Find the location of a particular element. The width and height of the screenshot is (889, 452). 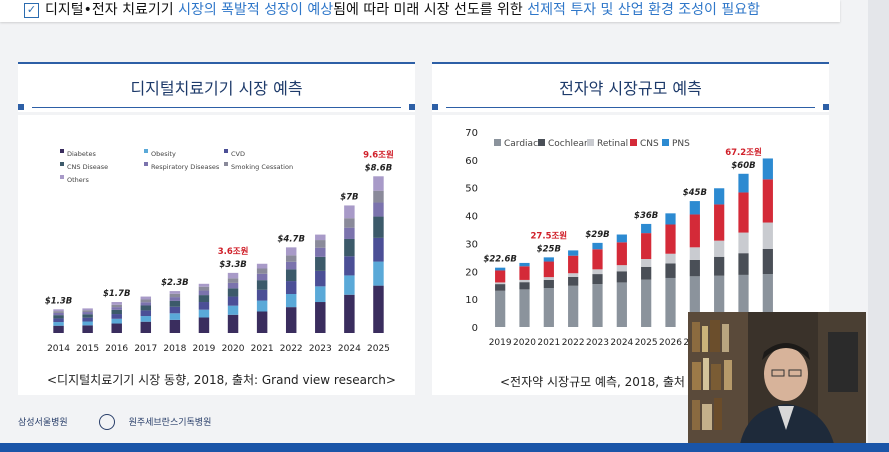

legend-label: Others is located at coordinates (78, 180).